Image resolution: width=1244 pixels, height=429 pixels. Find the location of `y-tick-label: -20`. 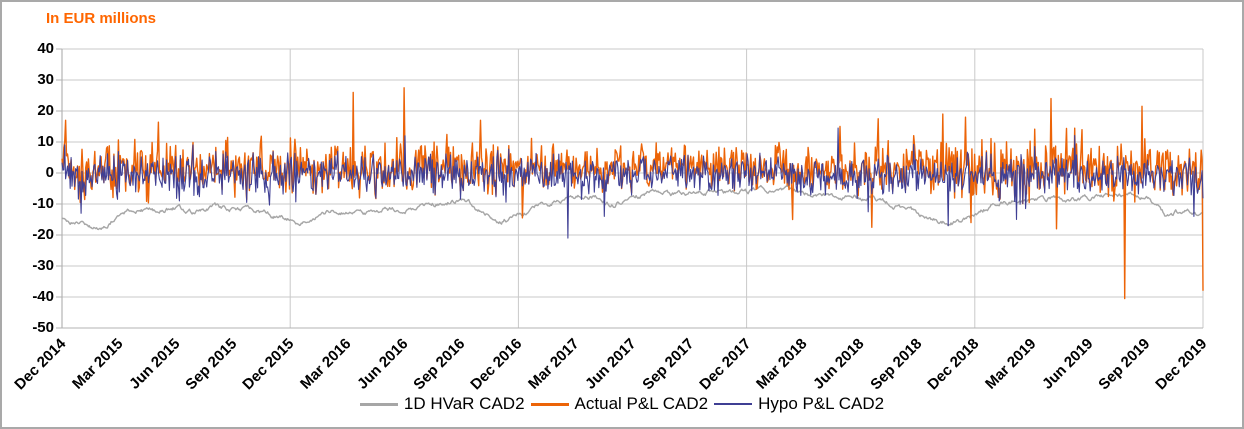

y-tick-label: -20 is located at coordinates (43, 234).